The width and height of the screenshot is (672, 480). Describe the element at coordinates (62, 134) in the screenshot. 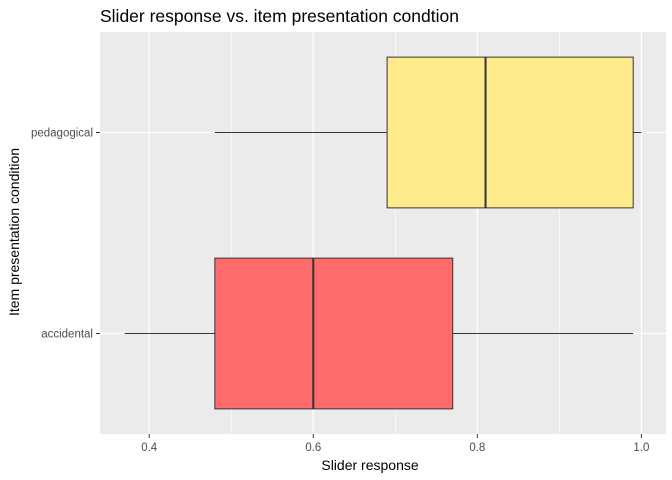

I see `y-tick-label: pedagogical` at that location.